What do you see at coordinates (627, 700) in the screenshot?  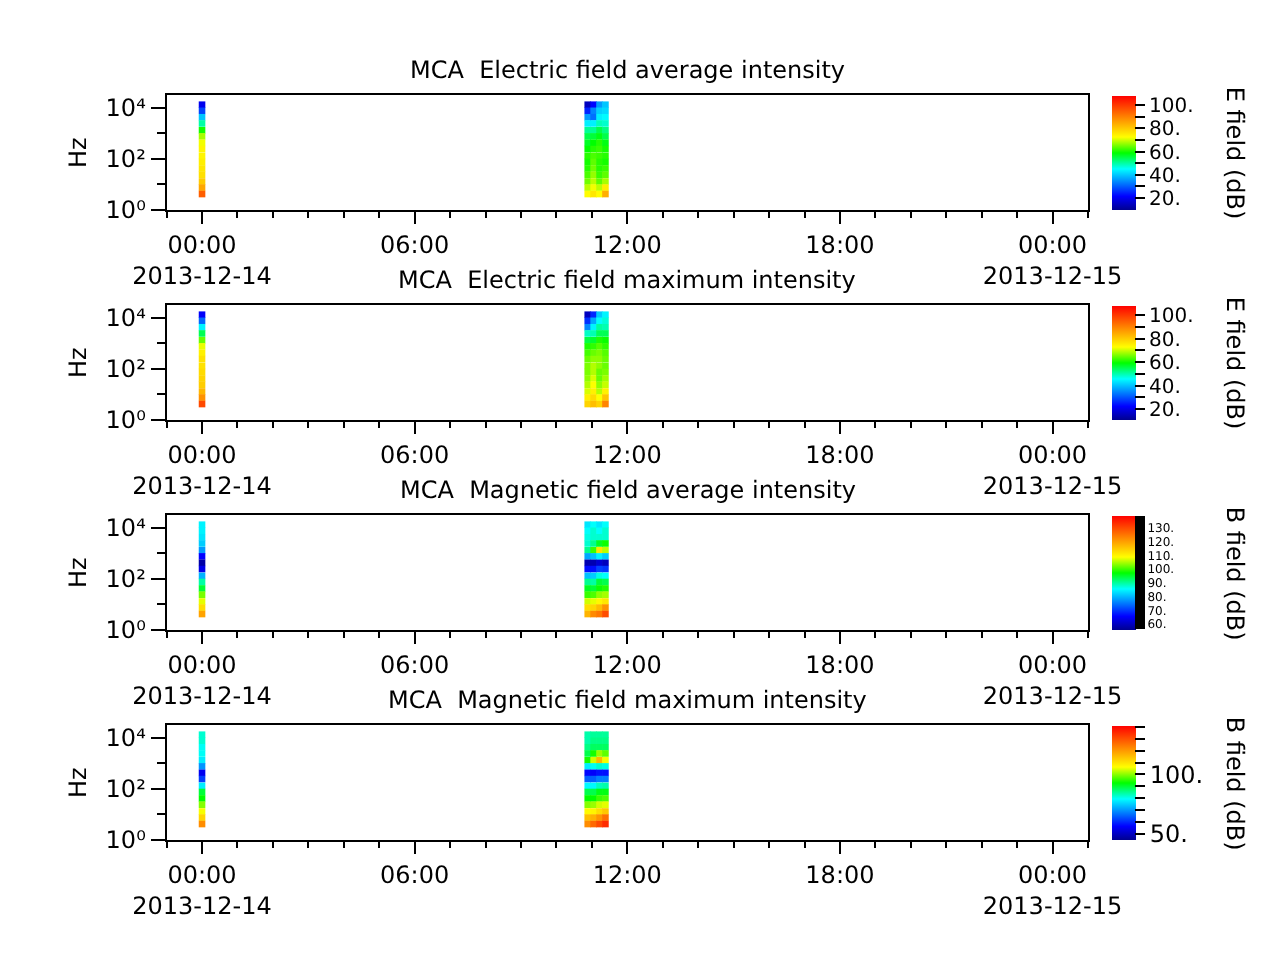 I see `chart-title: MCA Magnetic field maximum intensity` at bounding box center [627, 700].